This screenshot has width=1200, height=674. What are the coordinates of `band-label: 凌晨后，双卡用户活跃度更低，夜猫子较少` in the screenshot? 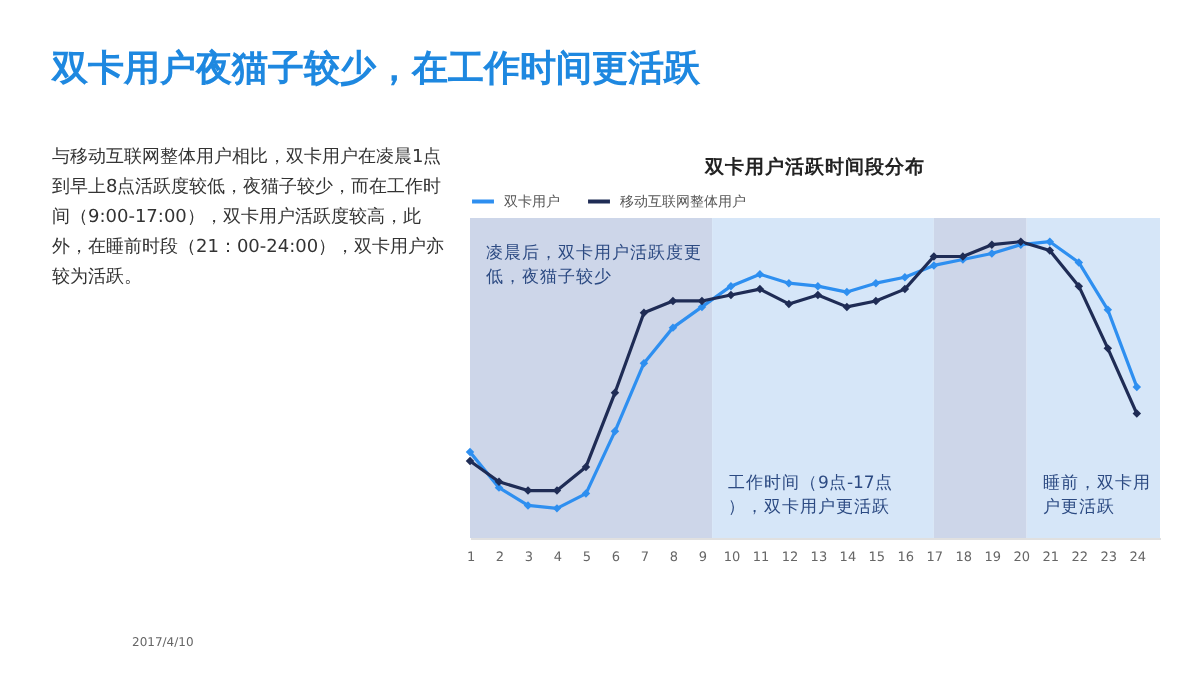 It's located at (594, 264).